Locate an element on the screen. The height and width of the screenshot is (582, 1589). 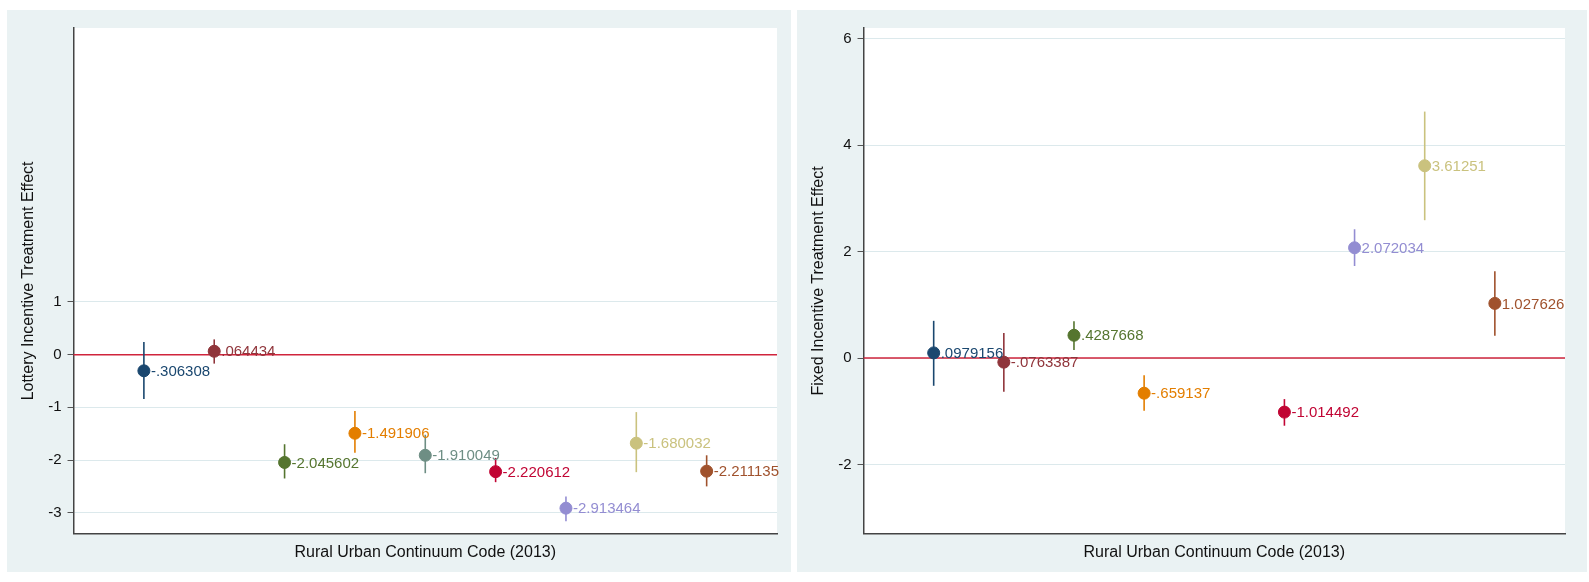
y-axis-title: Fixed Incentive Treatment Effect is located at coordinates (818, 280).